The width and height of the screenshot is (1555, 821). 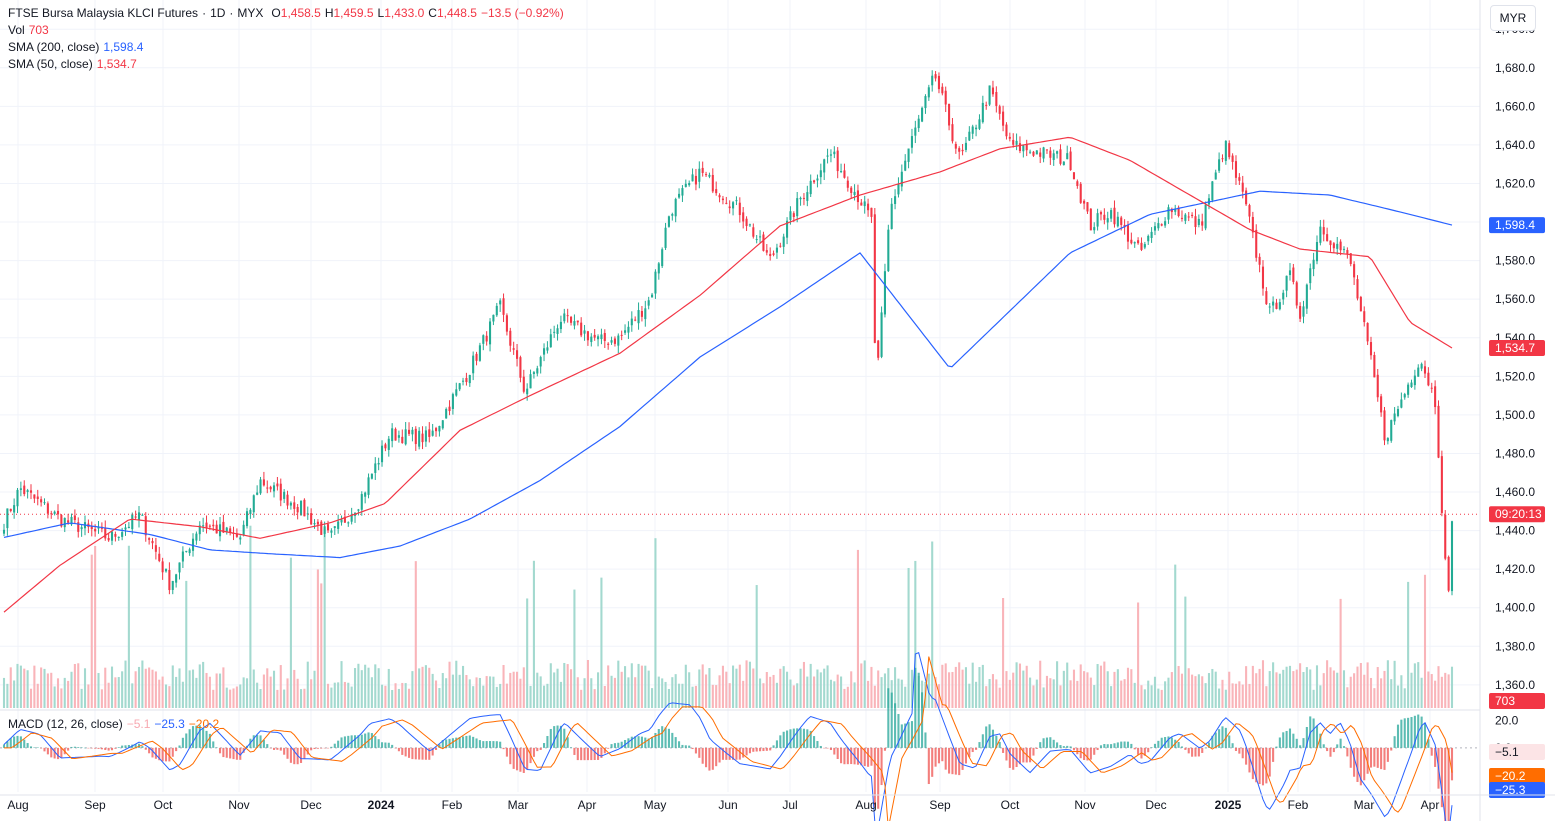 I want to click on interval: 1D, so click(x=218, y=13).